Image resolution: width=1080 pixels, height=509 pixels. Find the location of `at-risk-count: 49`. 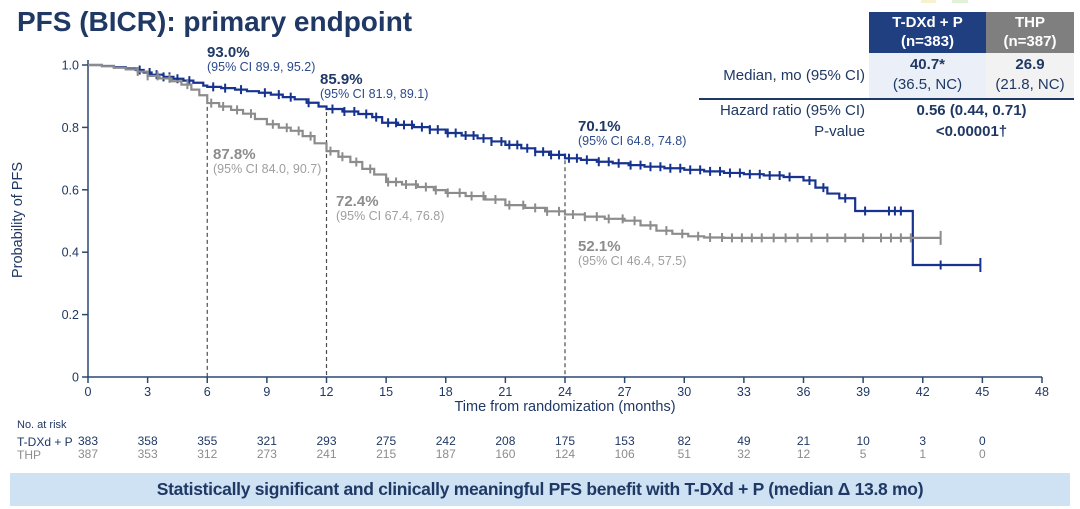

at-risk-count: 49 is located at coordinates (744, 441).